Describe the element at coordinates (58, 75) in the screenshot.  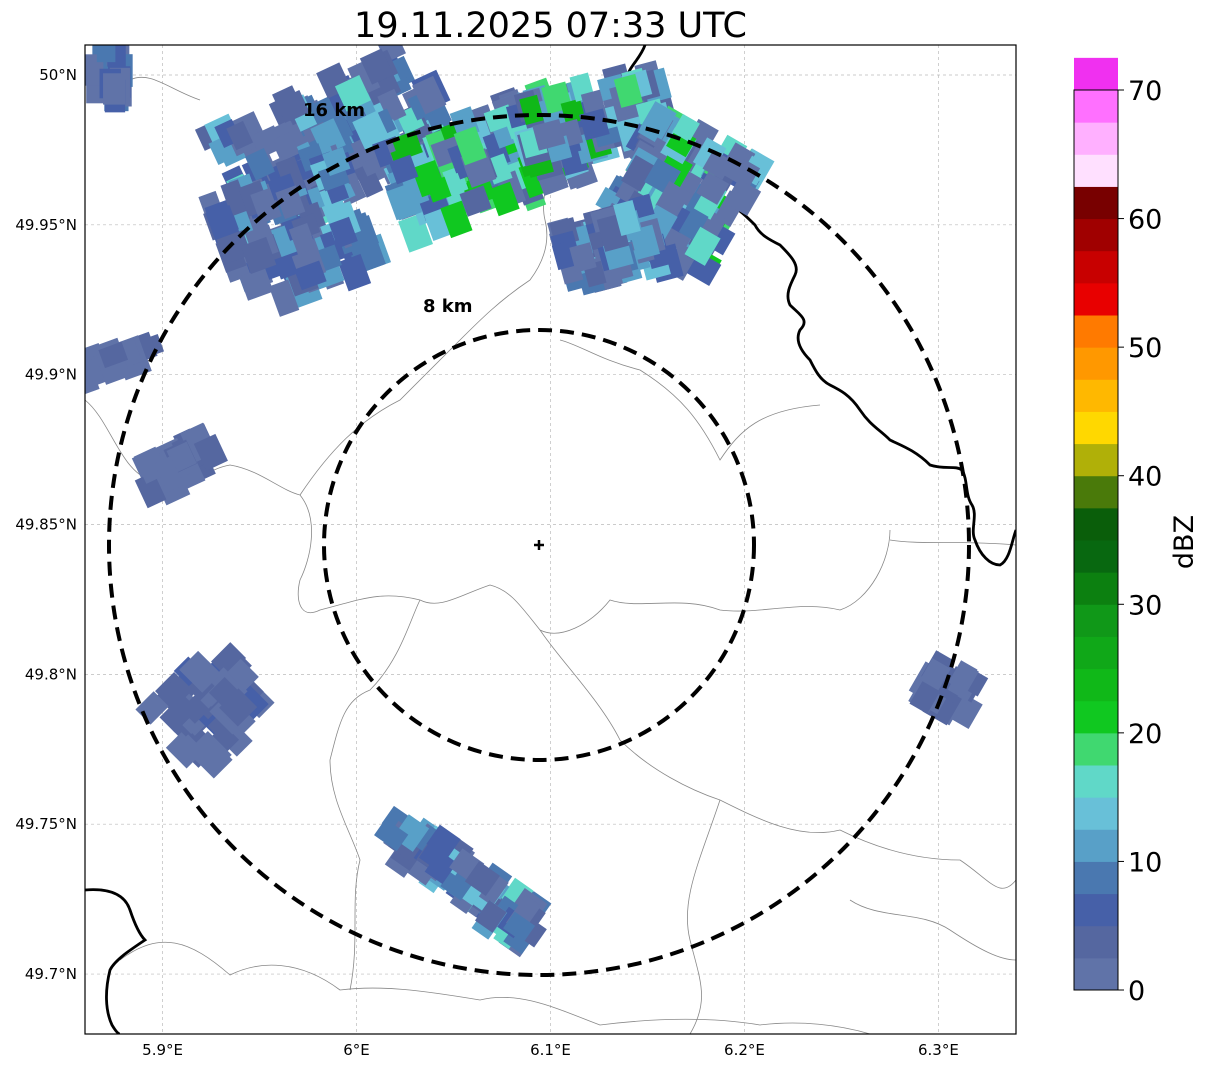
I see `y-tick-label: 50°N` at that location.